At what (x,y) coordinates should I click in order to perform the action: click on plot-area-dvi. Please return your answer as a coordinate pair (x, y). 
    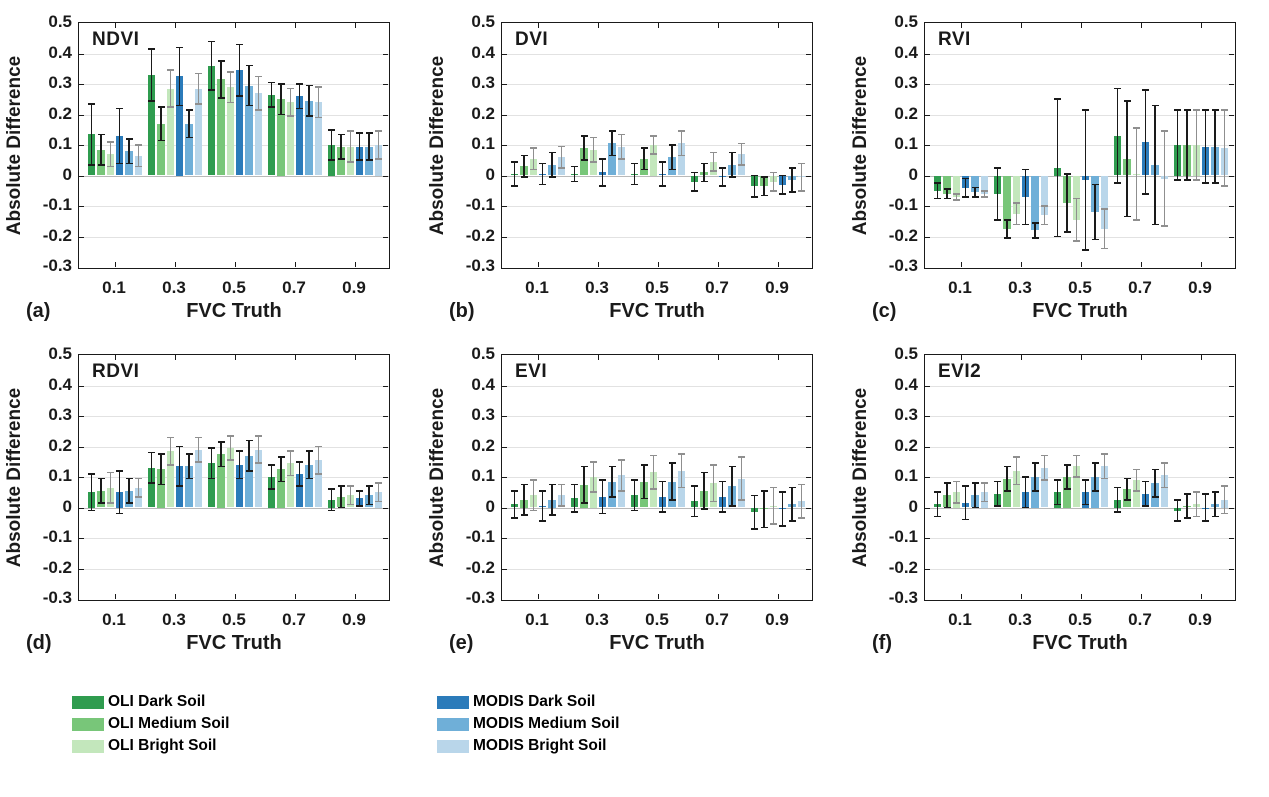
    Looking at the image, I should click on (657, 145).